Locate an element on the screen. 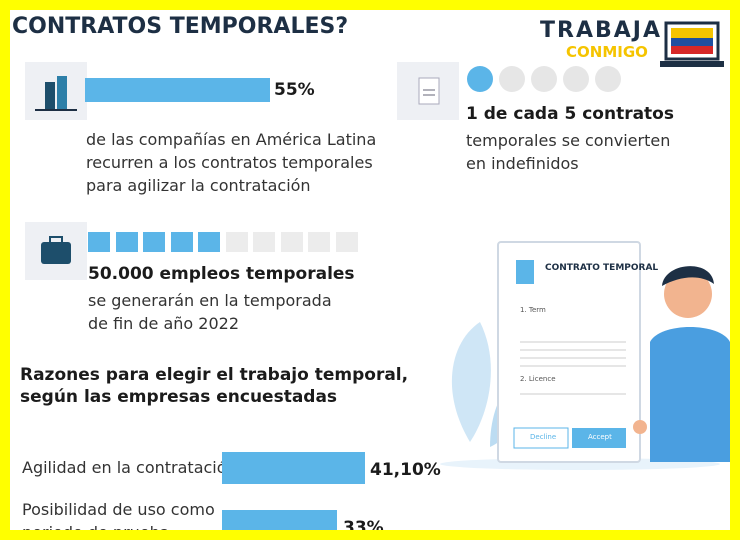 The height and width of the screenshot is (540, 740). text: para agilizar la contratación is located at coordinates (198, 185).